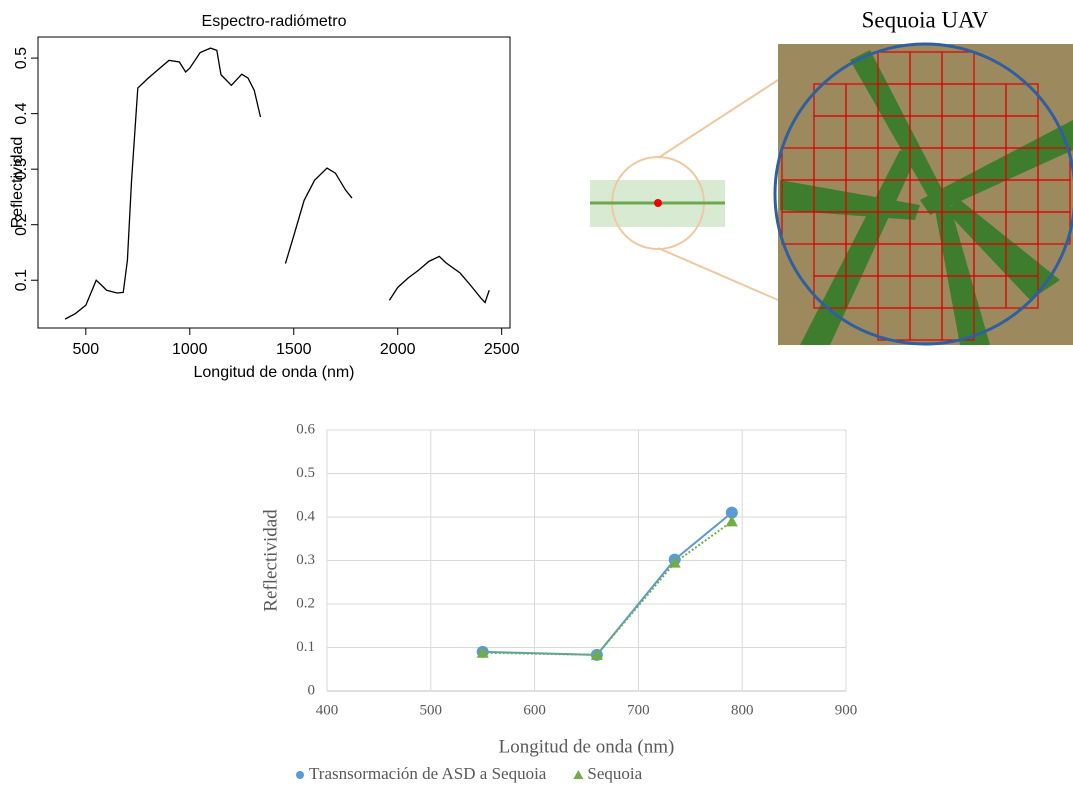  What do you see at coordinates (614, 773) in the screenshot?
I see `legend-label: Sequoia` at bounding box center [614, 773].